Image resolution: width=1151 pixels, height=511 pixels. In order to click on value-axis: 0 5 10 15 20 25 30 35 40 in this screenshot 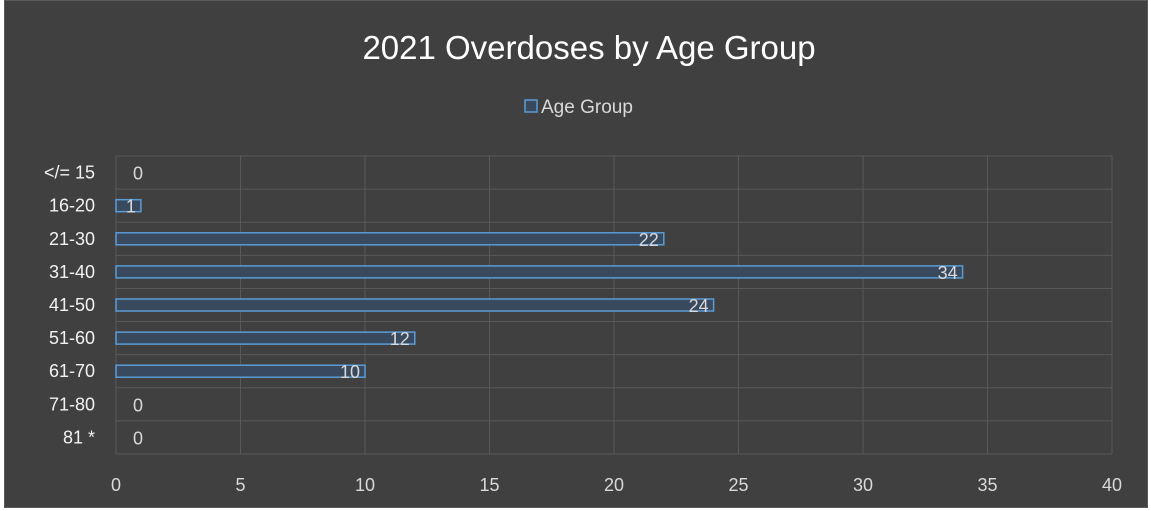, I will do `click(616, 485)`.